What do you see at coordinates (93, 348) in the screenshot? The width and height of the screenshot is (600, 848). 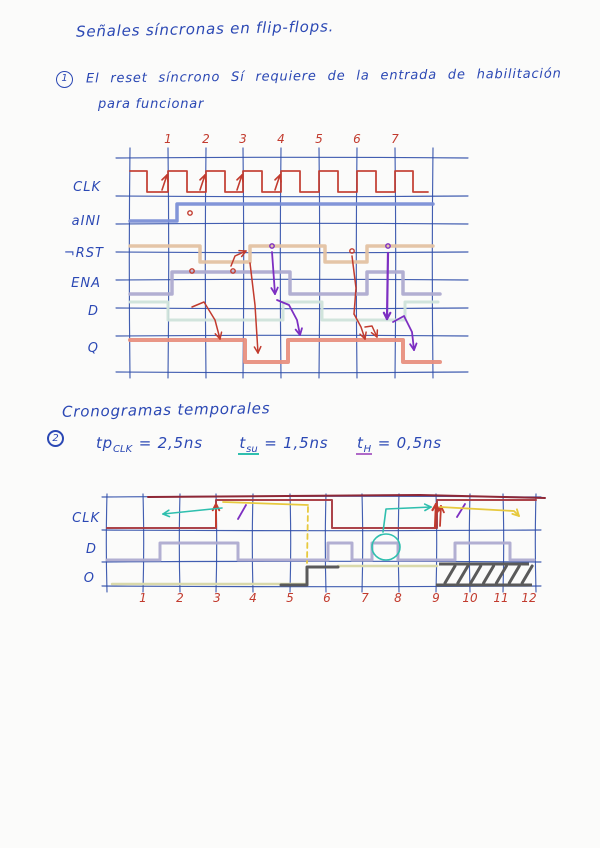 I see `signal-label: Q` at bounding box center [93, 348].